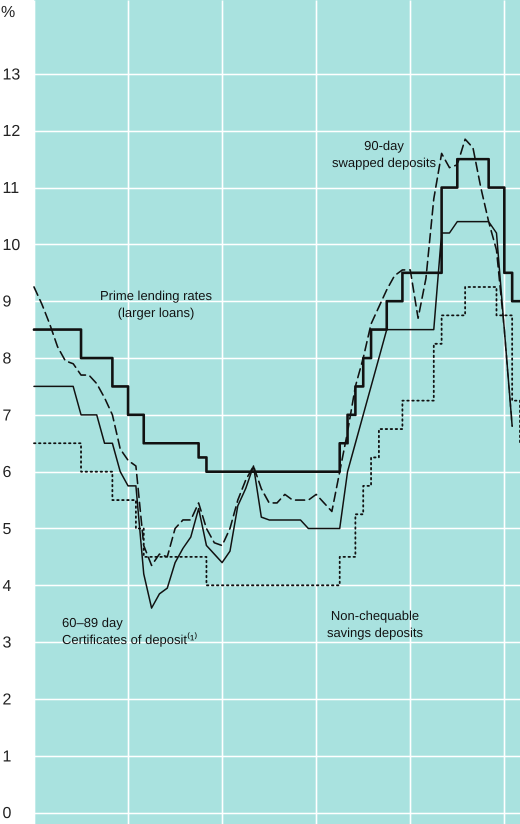 The image size is (520, 824). Describe the element at coordinates (8, 12) in the screenshot. I see `y-axis-title: %` at that location.